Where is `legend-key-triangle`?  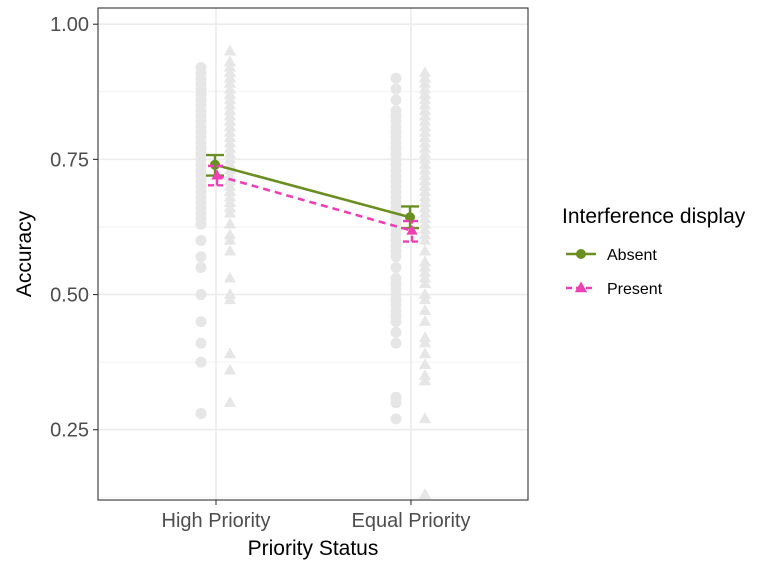
legend-key-triangle is located at coordinates (581, 287).